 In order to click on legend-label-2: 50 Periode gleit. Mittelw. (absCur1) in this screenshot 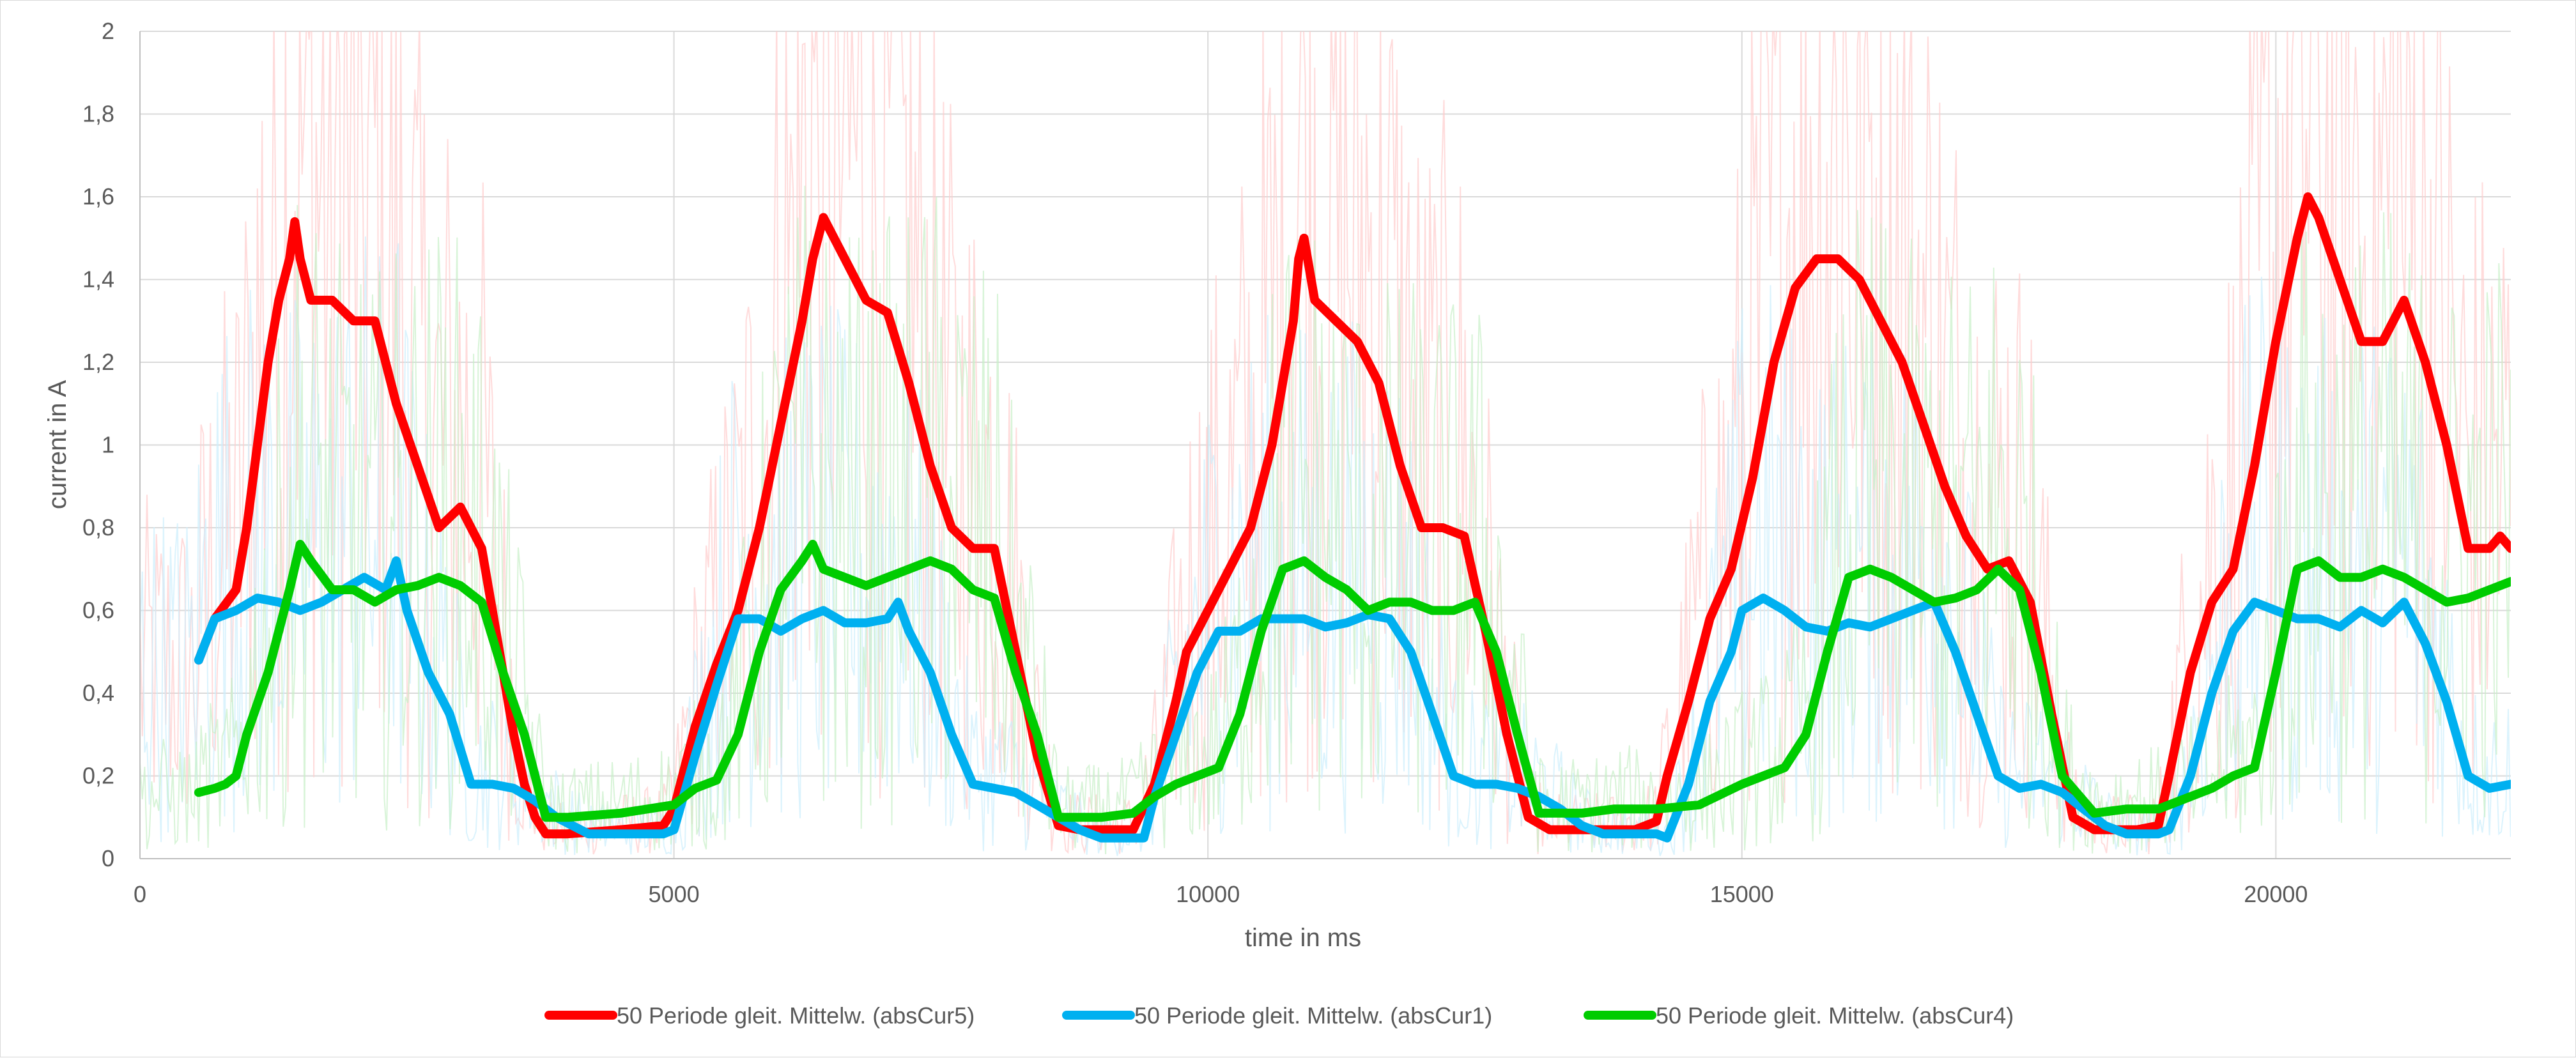, I will do `click(1313, 1015)`.